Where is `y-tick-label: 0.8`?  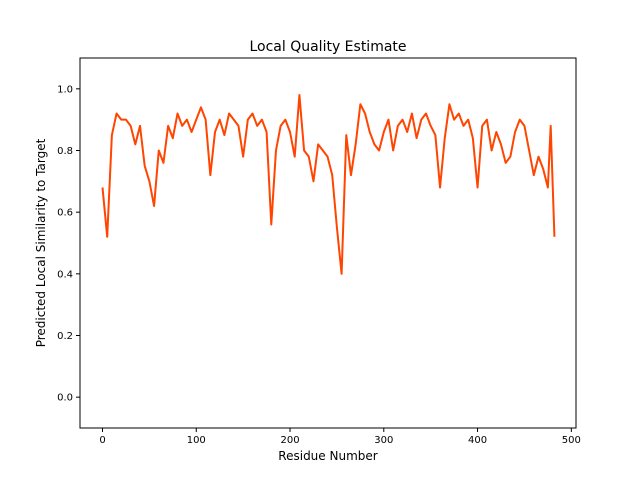
y-tick-label: 0.8 is located at coordinates (65, 151).